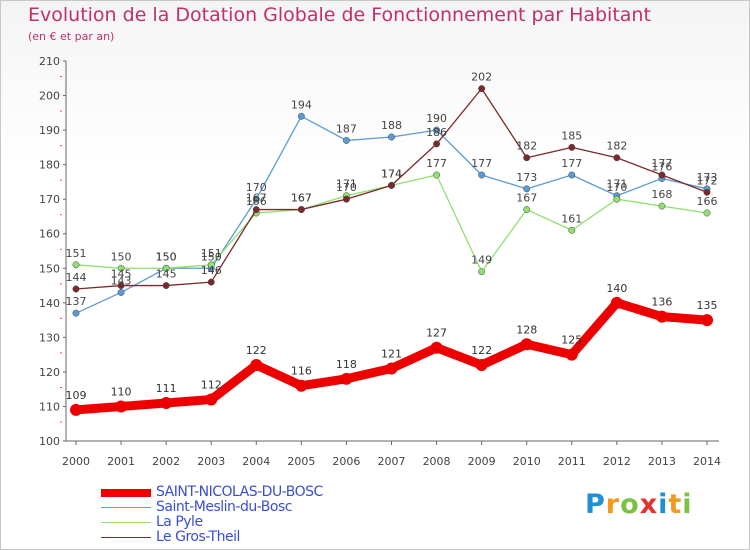  Describe the element at coordinates (211, 270) in the screenshot. I see `data-label: 146` at that location.